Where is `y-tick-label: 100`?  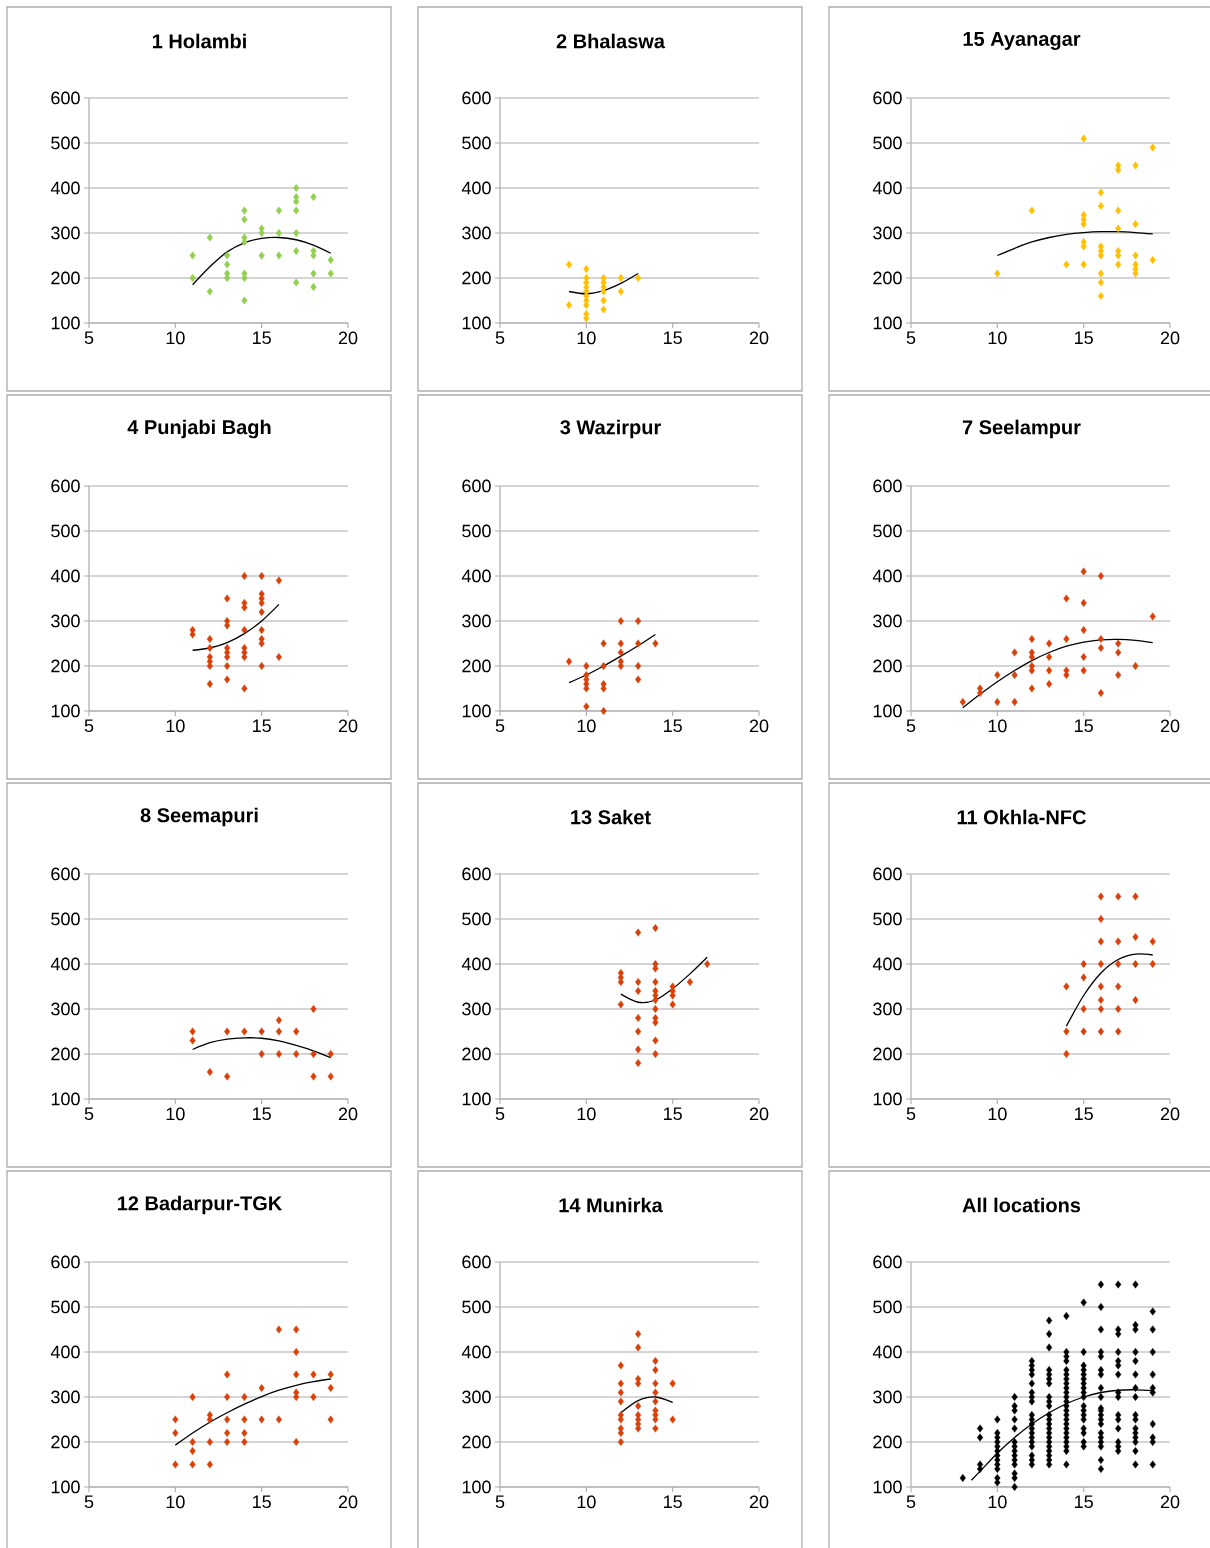 y-tick-label: 100 is located at coordinates (887, 1487).